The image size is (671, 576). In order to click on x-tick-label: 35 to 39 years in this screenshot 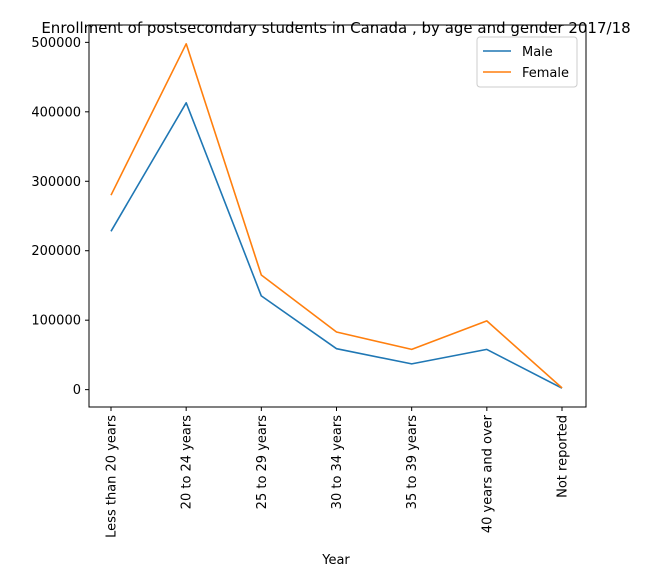, I will do `click(412, 462)`.